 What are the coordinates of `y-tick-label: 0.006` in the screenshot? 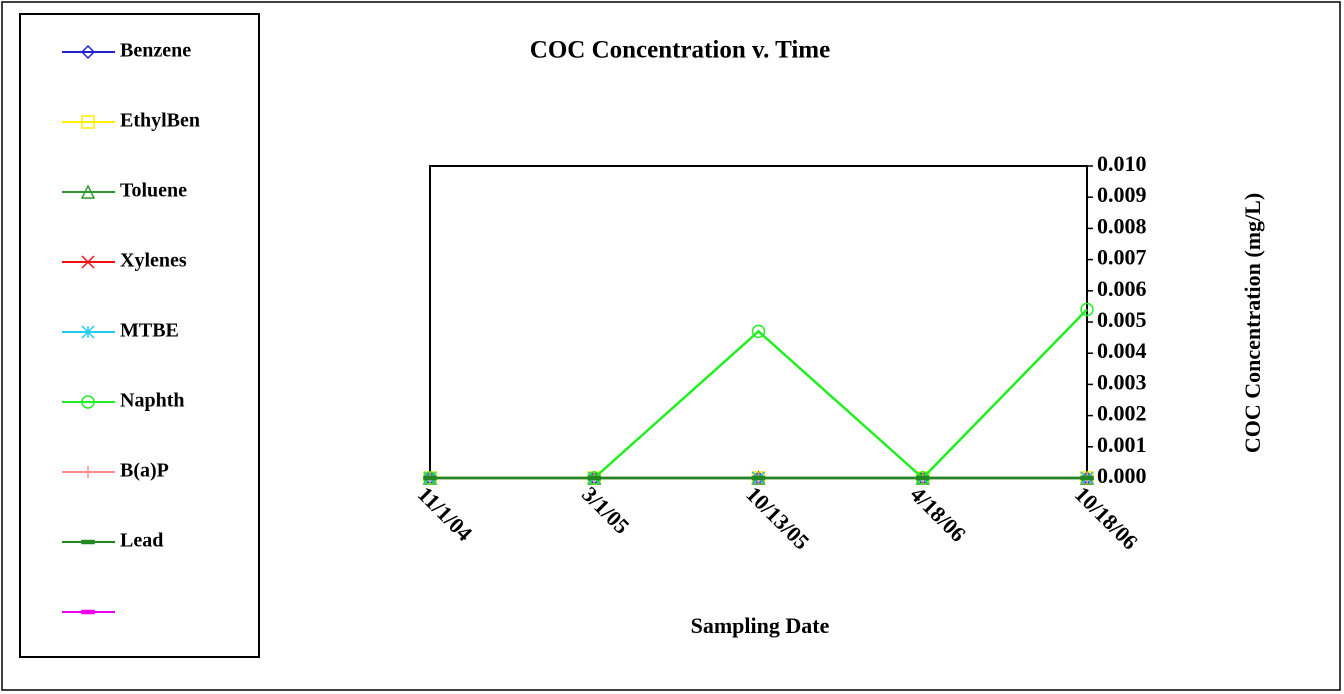 It's located at (1122, 288).